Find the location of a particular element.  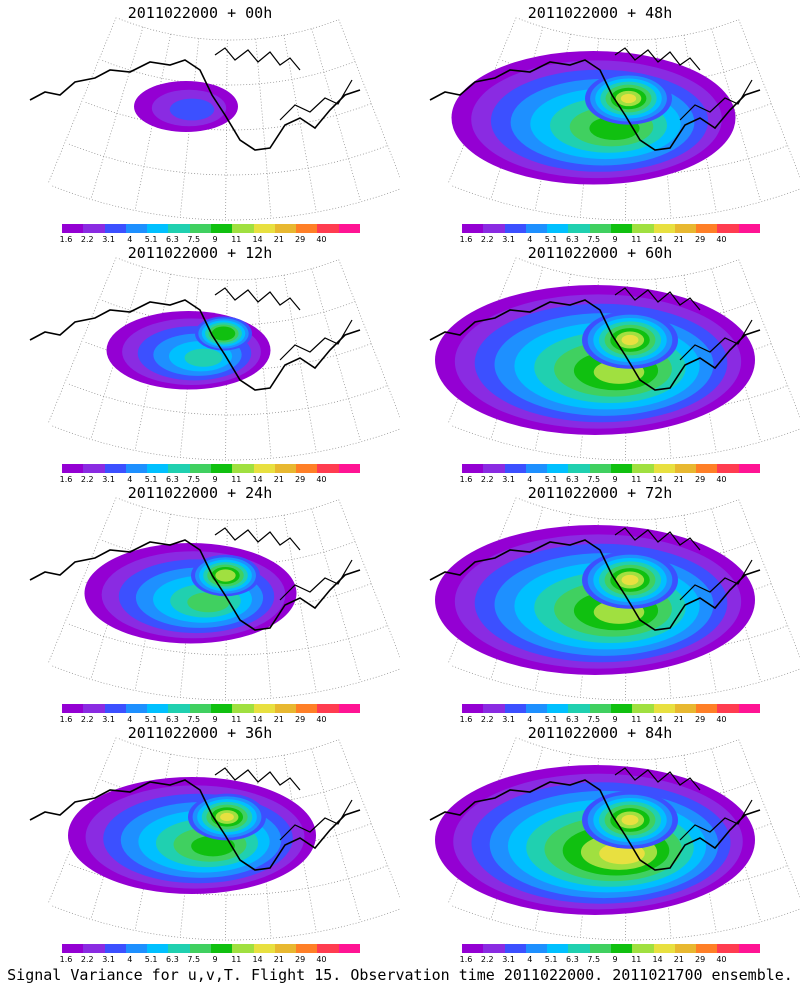

colorbar-tick-label: 9 is located at coordinates (215, 719).